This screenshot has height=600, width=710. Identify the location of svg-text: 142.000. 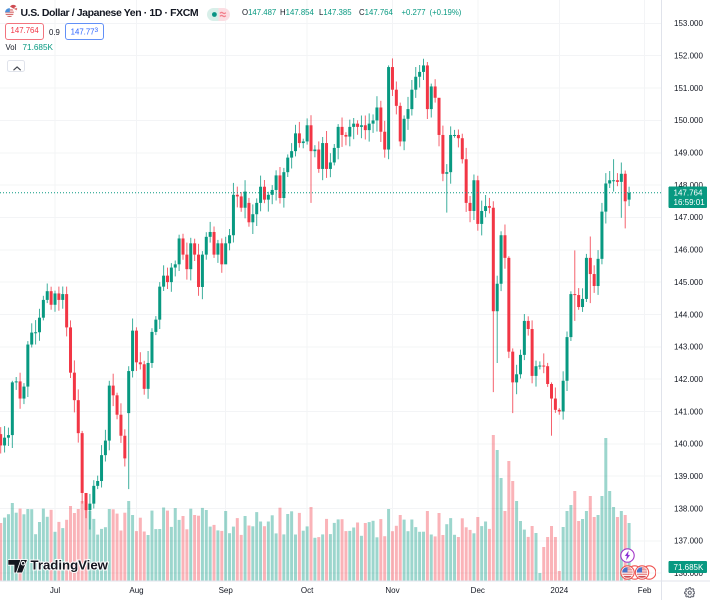
(688, 379).